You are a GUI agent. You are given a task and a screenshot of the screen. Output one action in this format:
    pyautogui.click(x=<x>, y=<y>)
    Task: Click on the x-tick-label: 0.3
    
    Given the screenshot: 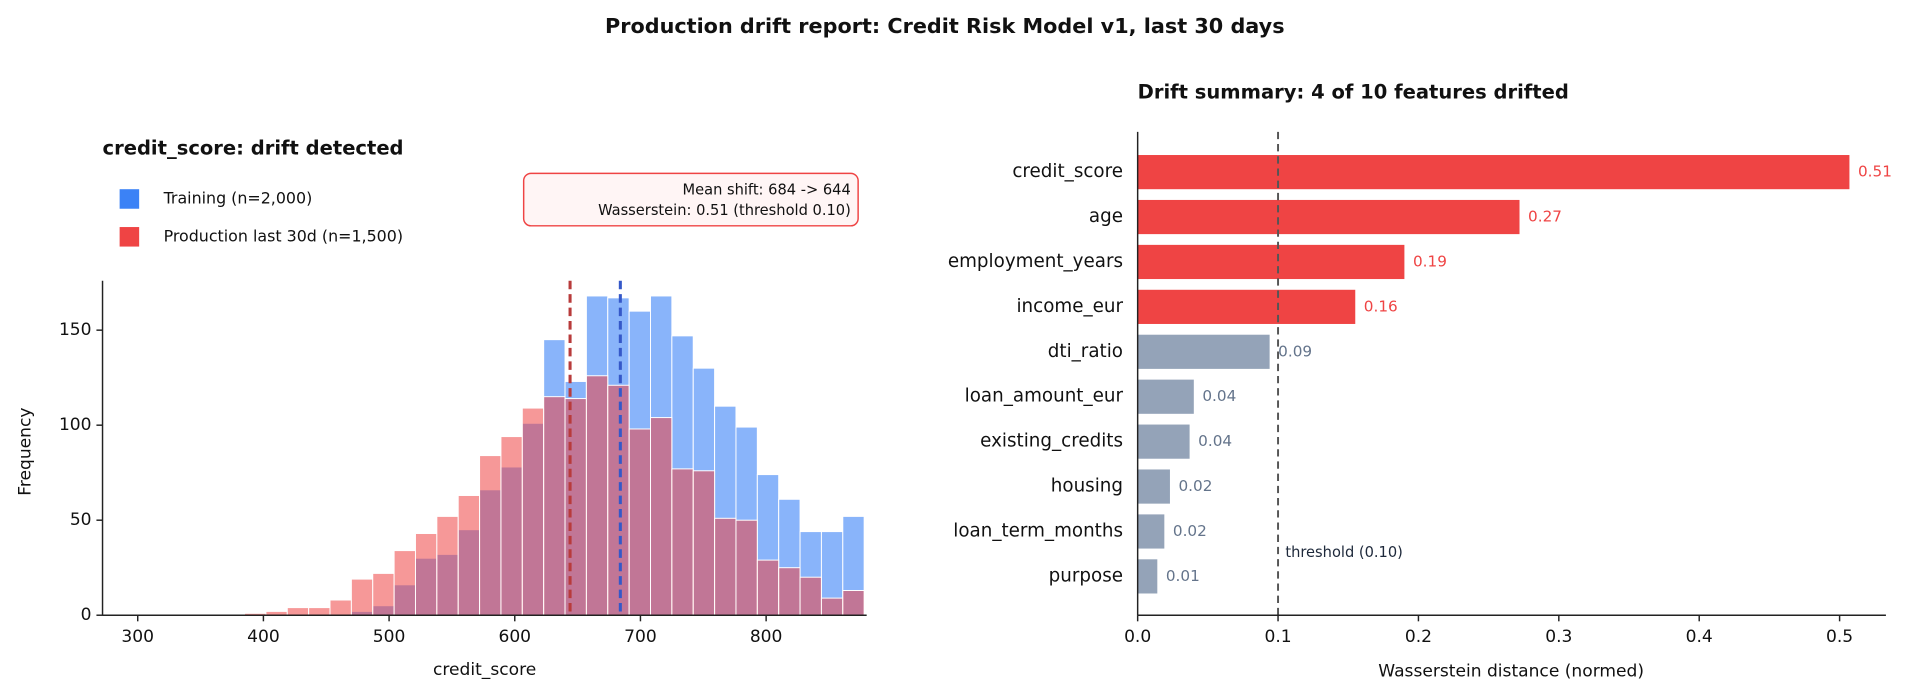 What is the action you would take?
    pyautogui.click(x=1558, y=637)
    